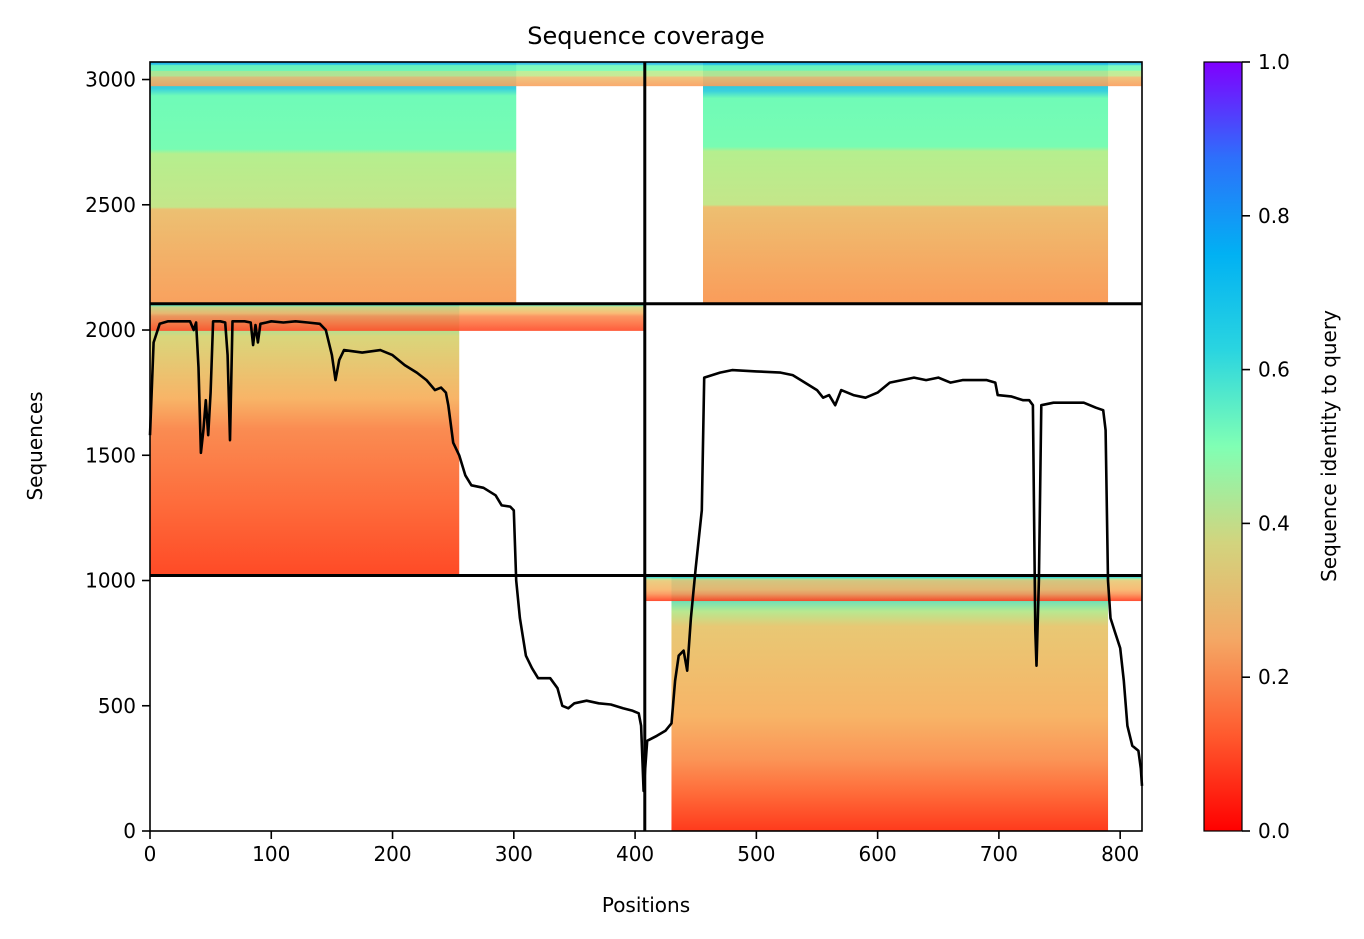  Describe the element at coordinates (392, 854) in the screenshot. I see `x-tick-label: 200` at that location.